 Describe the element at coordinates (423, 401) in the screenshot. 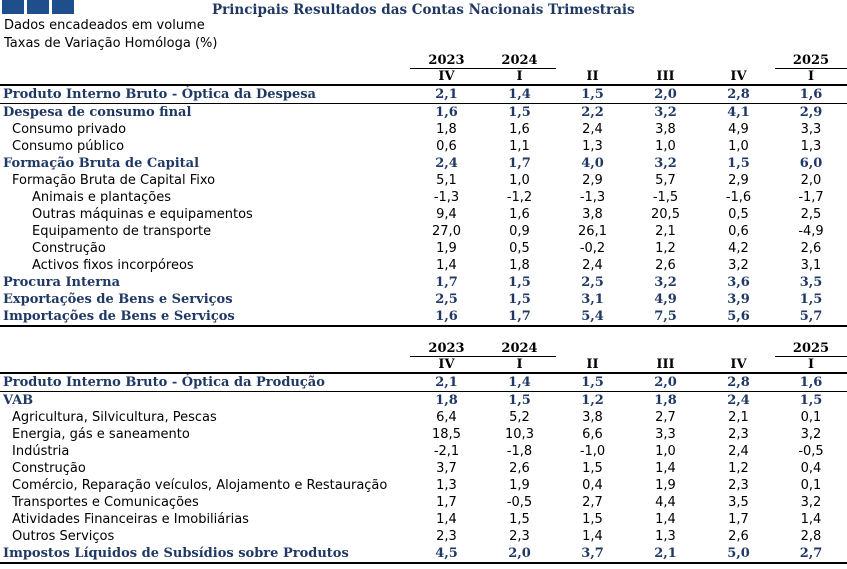

I see `table-row: VAB 1,8 1,5 1,2 1,8 2,4 1,5` at that location.